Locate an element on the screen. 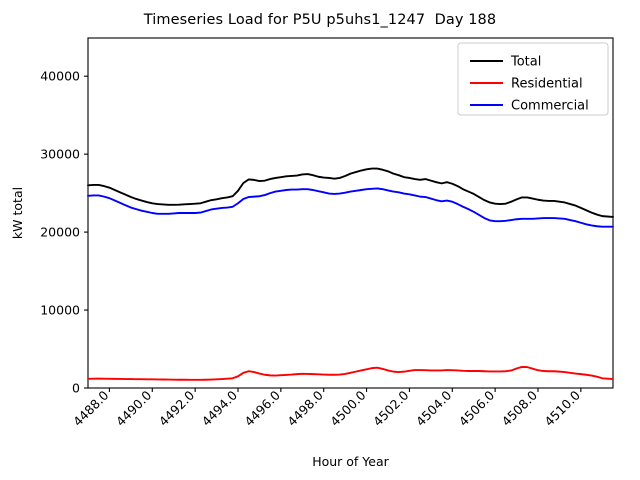 Image resolution: width=640 pixels, height=480 pixels. x-axis-label: Hour of Year is located at coordinates (350, 461).